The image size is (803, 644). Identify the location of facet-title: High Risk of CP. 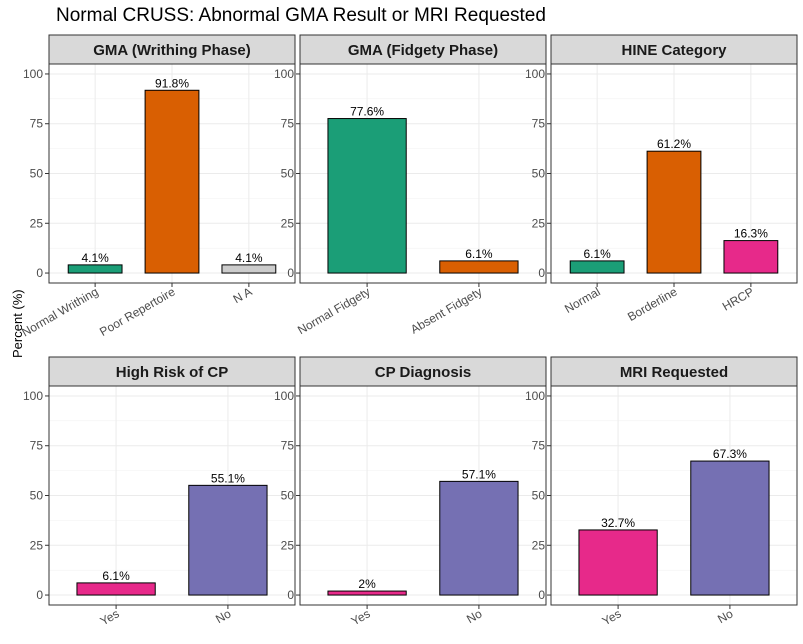
(172, 372).